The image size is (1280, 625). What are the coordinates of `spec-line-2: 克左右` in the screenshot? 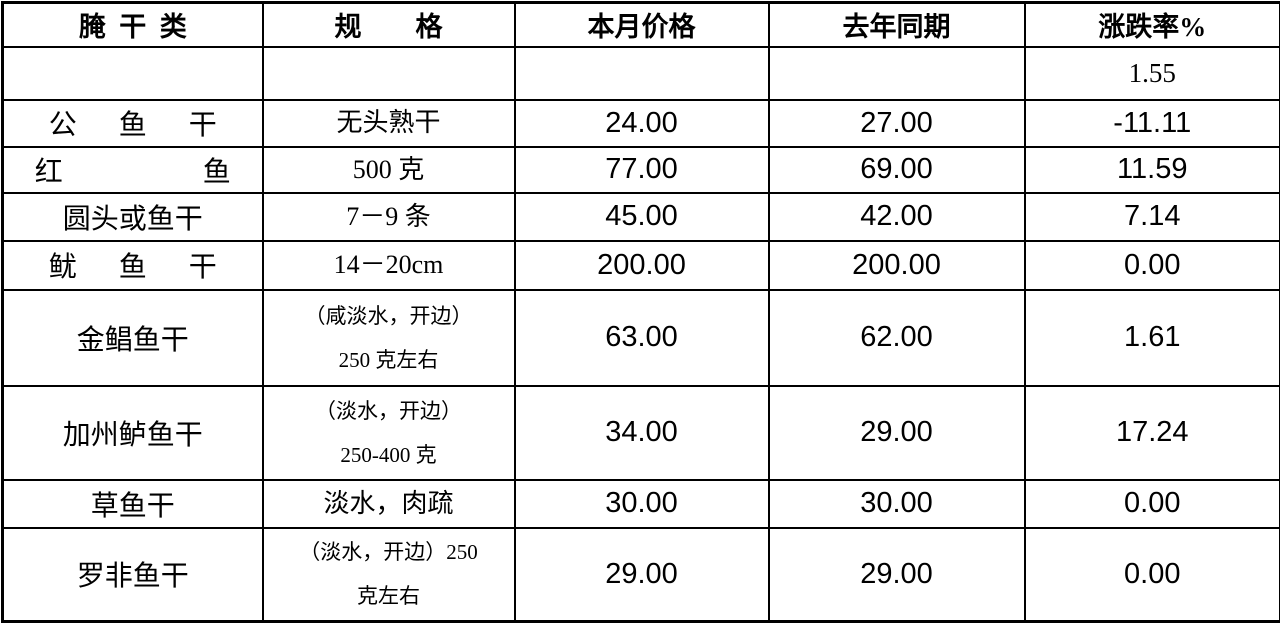 It's located at (388, 596).